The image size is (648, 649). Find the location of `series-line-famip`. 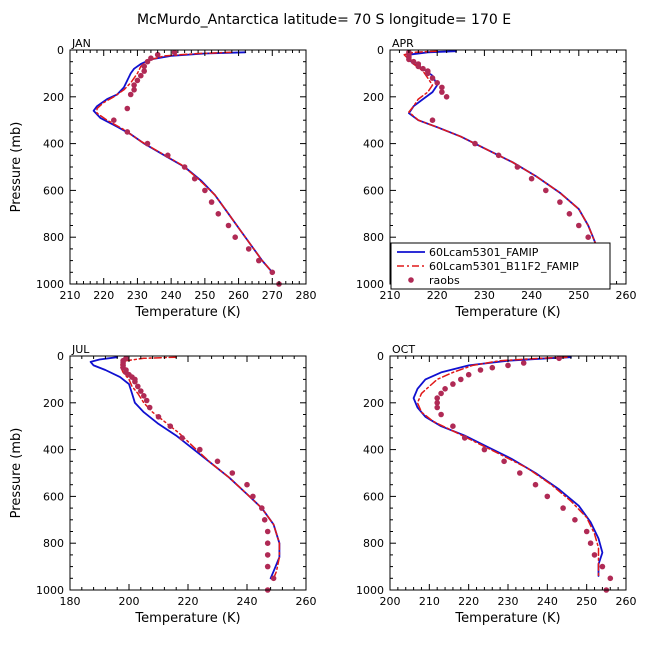

series-line-famip is located at coordinates (185, 468).